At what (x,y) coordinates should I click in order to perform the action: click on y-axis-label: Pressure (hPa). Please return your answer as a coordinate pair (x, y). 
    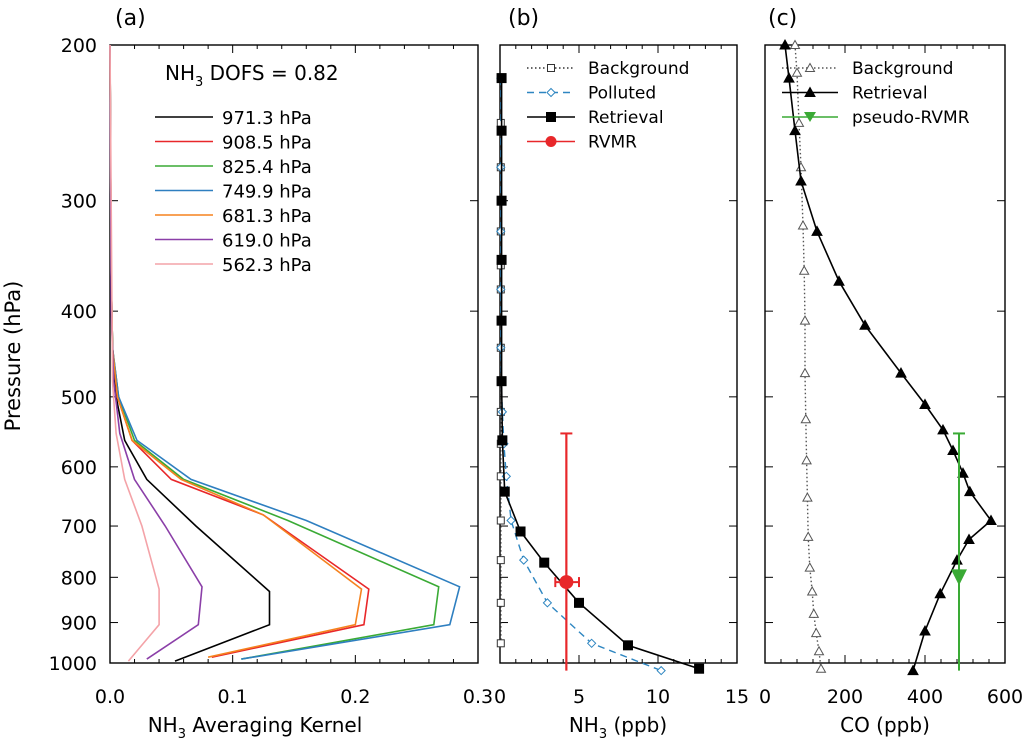
    Looking at the image, I should click on (13, 356).